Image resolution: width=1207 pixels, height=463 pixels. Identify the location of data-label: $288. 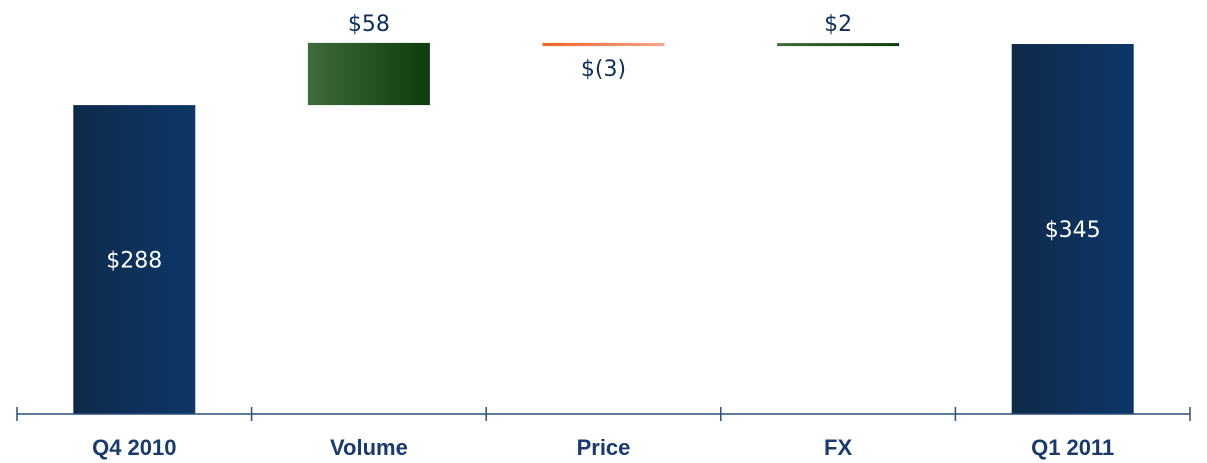
(134, 261).